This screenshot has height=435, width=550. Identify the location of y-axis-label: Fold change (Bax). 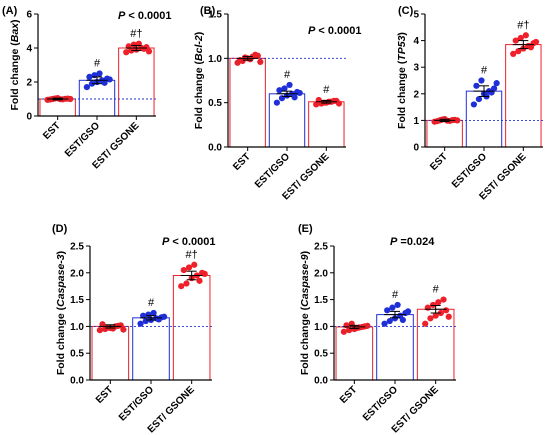
(15, 64).